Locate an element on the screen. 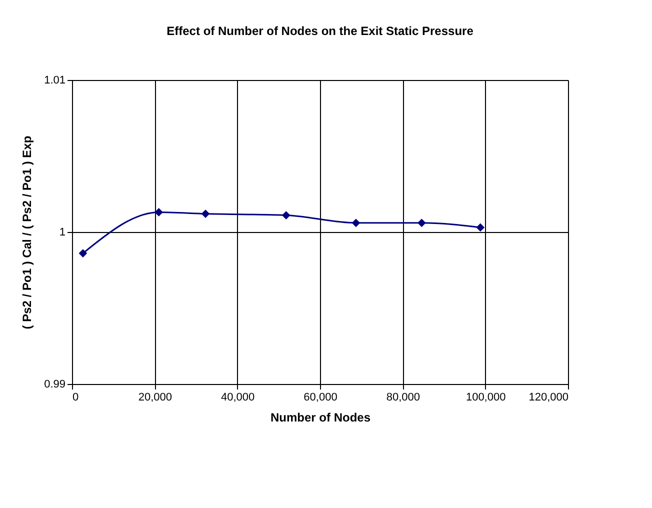  x-tick-label: 100,000 is located at coordinates (486, 398).